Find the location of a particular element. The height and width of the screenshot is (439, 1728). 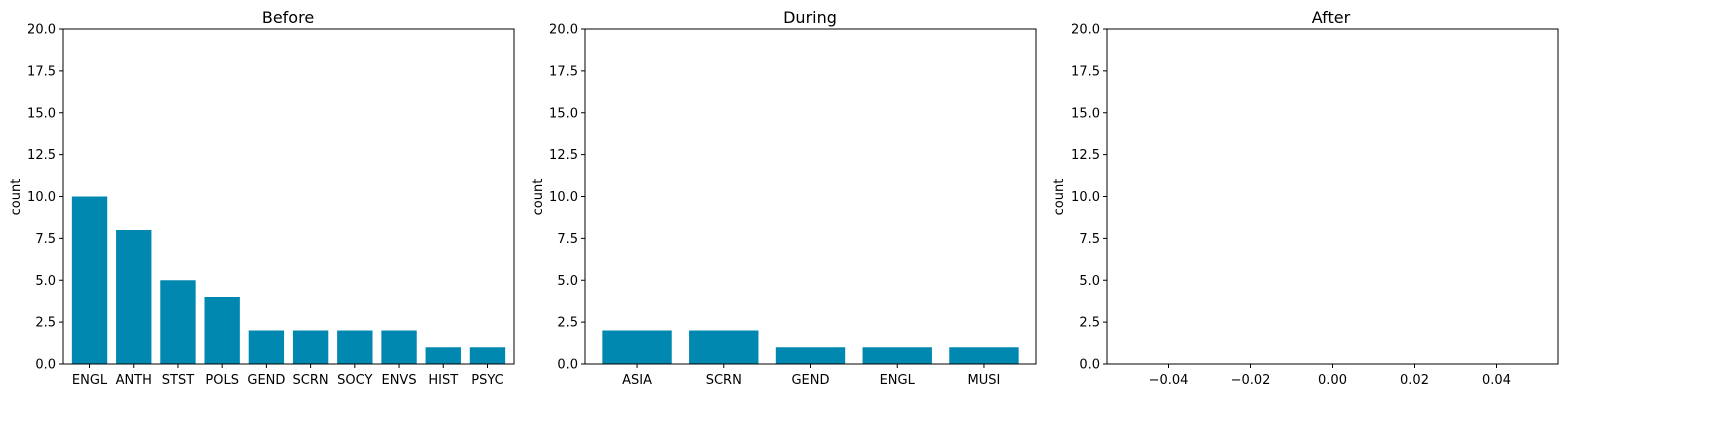

chart-title: Before is located at coordinates (288, 17).